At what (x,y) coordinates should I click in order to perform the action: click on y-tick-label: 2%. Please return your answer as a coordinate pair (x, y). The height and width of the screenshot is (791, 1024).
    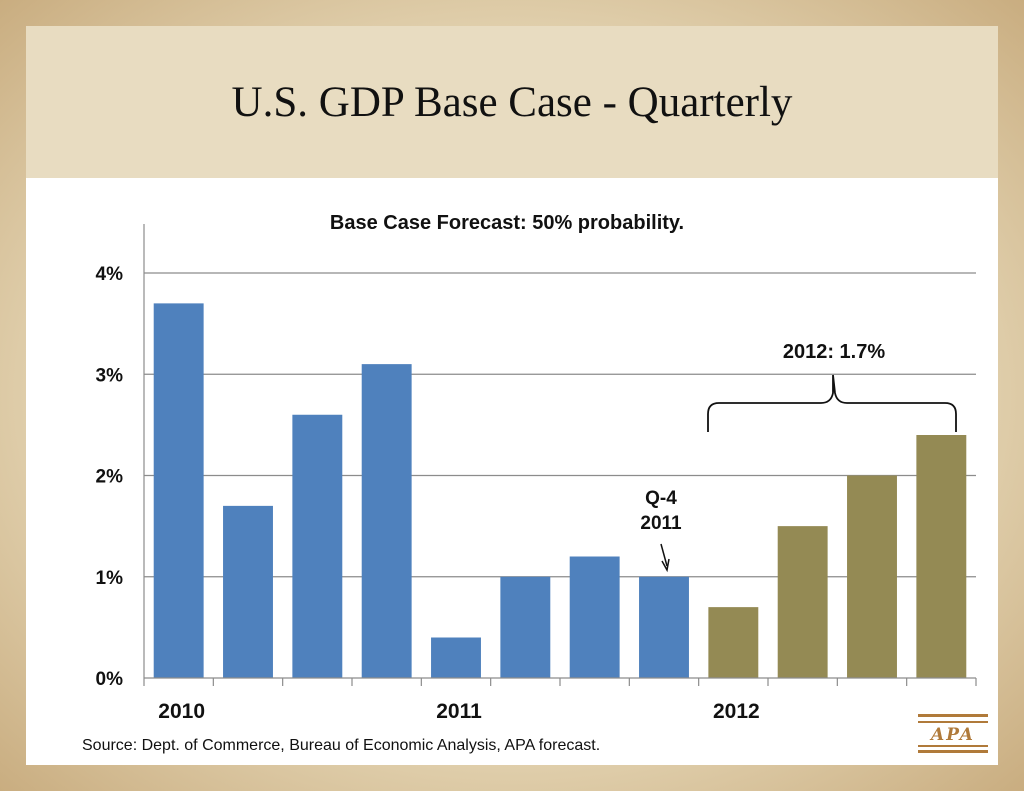
    Looking at the image, I should click on (110, 477).